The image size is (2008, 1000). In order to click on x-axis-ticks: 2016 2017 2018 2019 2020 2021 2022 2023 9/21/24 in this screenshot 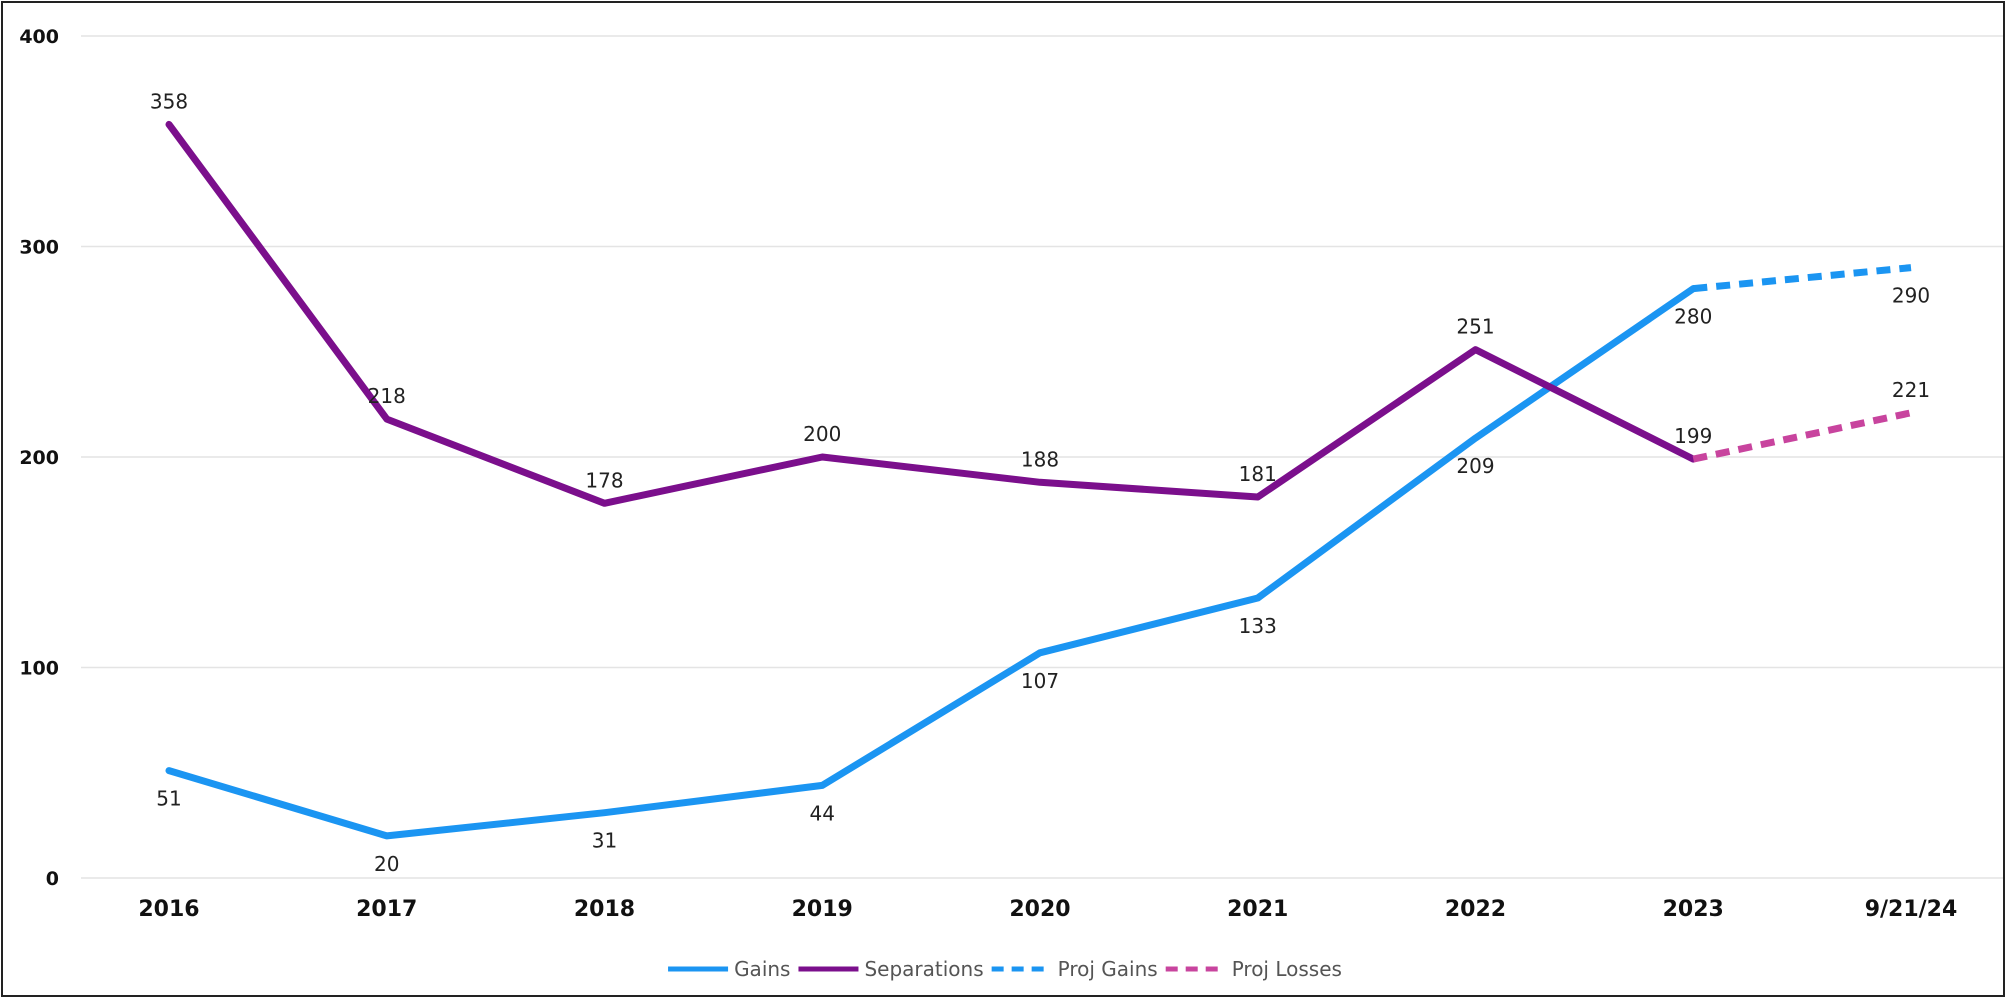, I will do `click(1047, 909)`.